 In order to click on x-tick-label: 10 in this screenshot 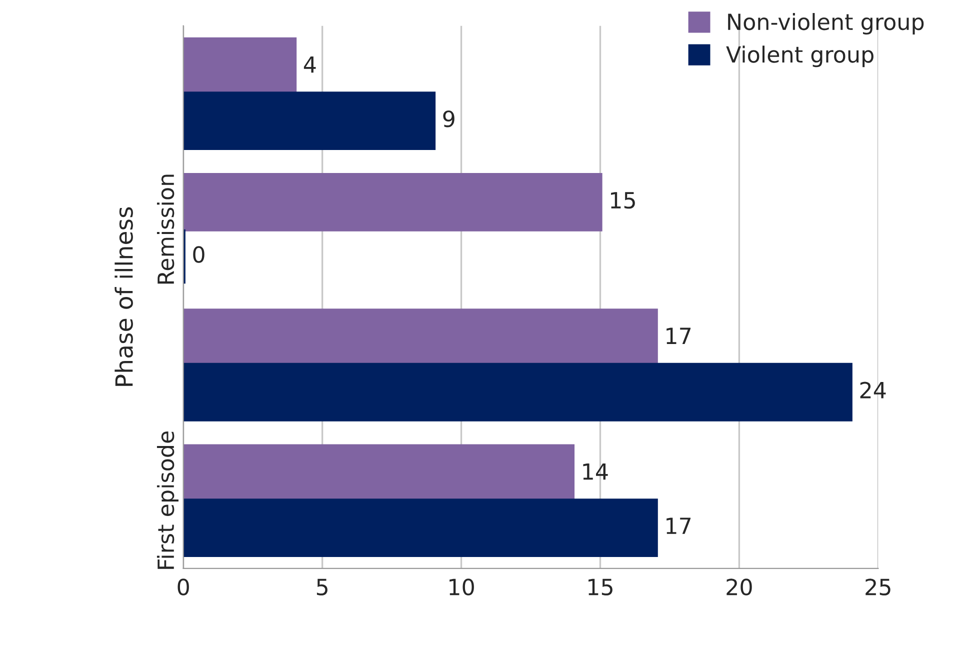, I will do `click(462, 587)`.